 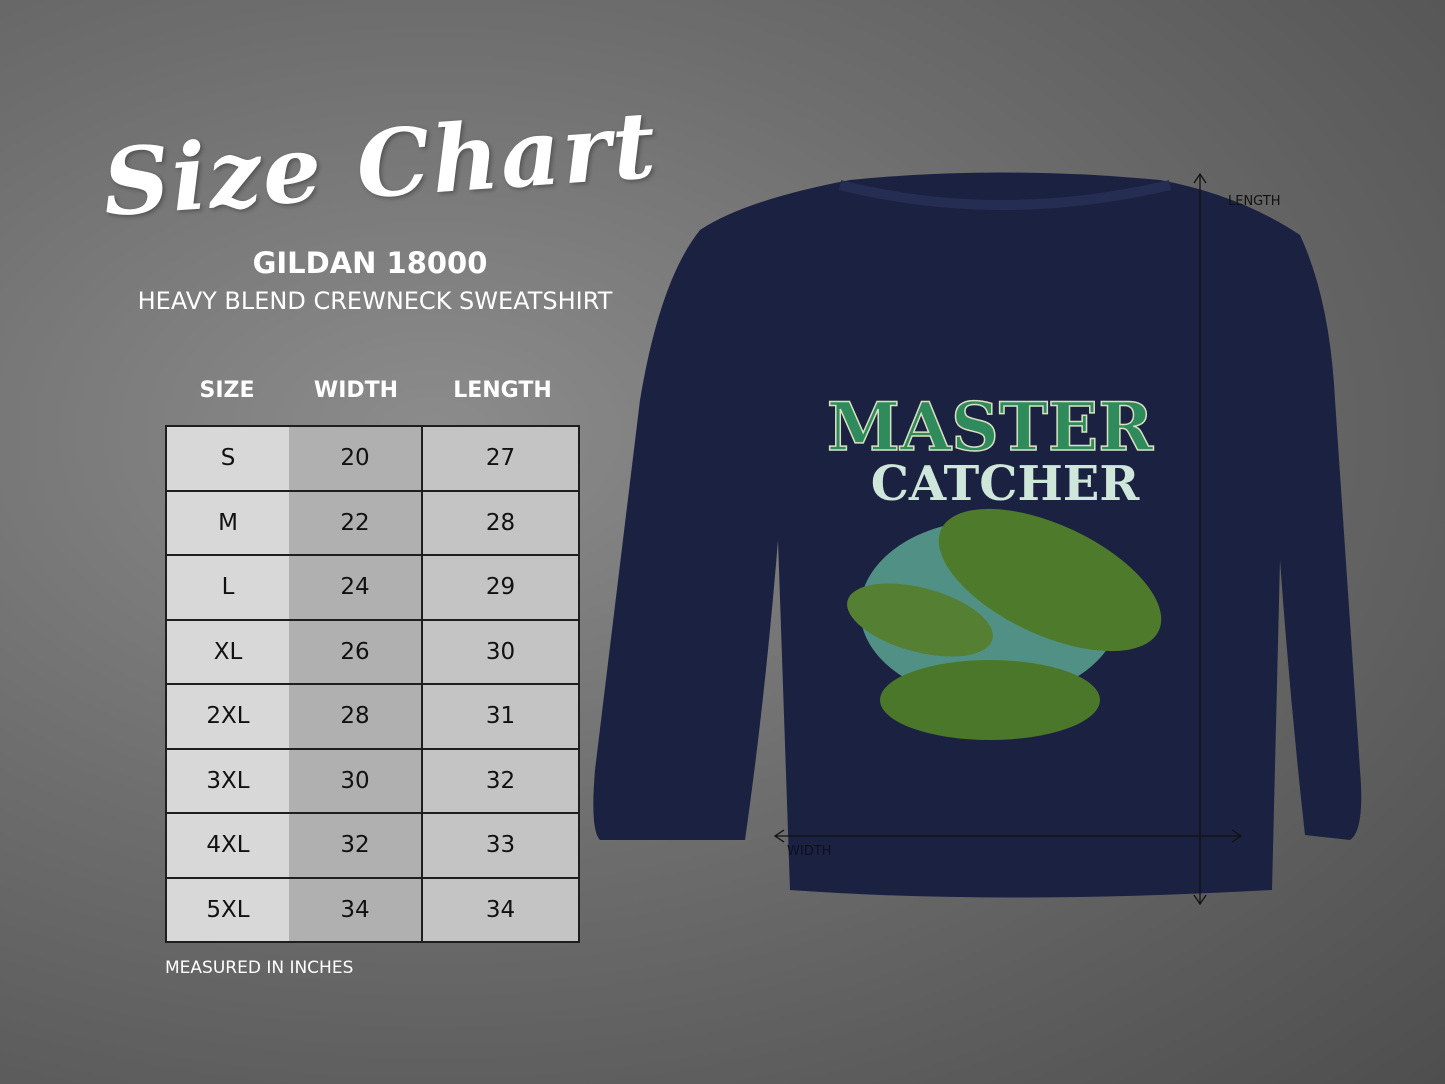 I want to click on size-cell: 5XL, so click(x=227, y=909).